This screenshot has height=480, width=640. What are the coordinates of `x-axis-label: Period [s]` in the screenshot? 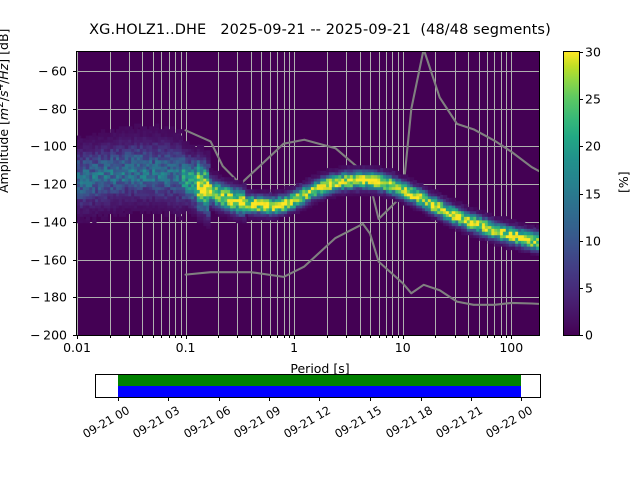 It's located at (320, 368).